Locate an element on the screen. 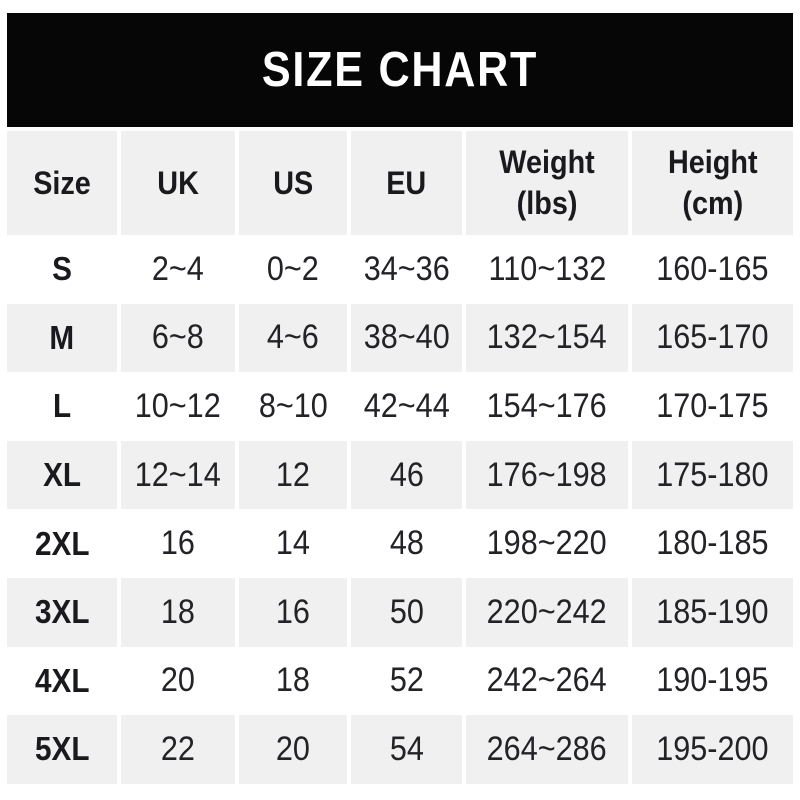 This screenshot has height=800, width=800. cell-text: 8~10 is located at coordinates (293, 405).